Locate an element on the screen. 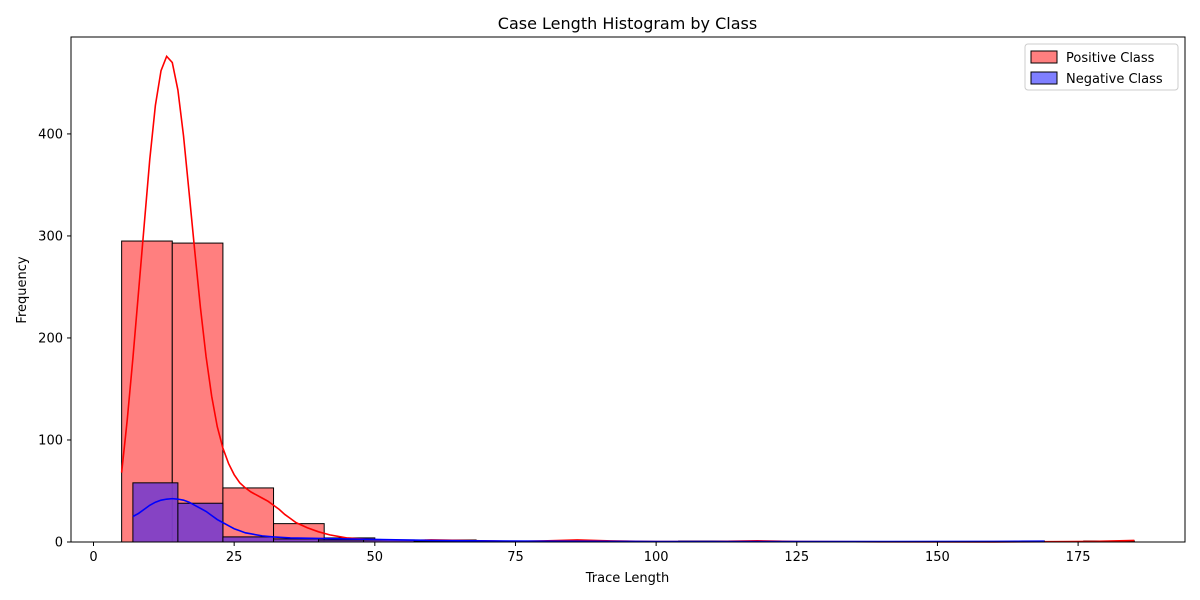 The height and width of the screenshot is (600, 1200). y-tick-label: 300 is located at coordinates (50, 236).